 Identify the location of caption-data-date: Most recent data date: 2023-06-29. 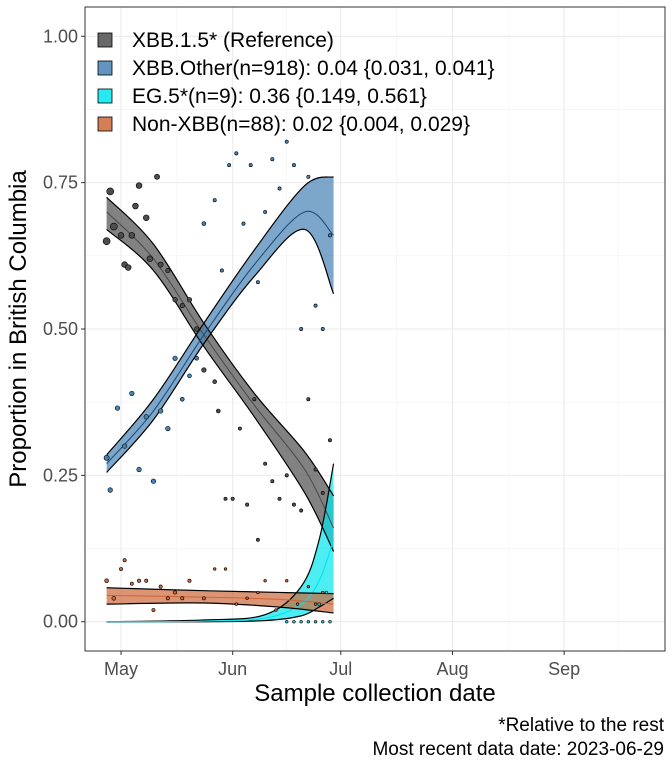
(518, 749).